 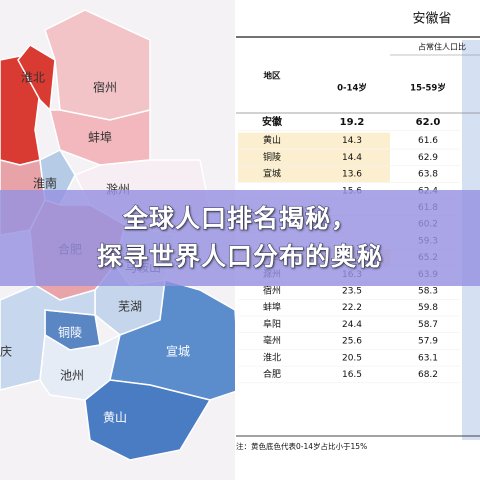 What do you see at coordinates (352, 358) in the screenshot?
I see `cell-value: 20.5` at bounding box center [352, 358].